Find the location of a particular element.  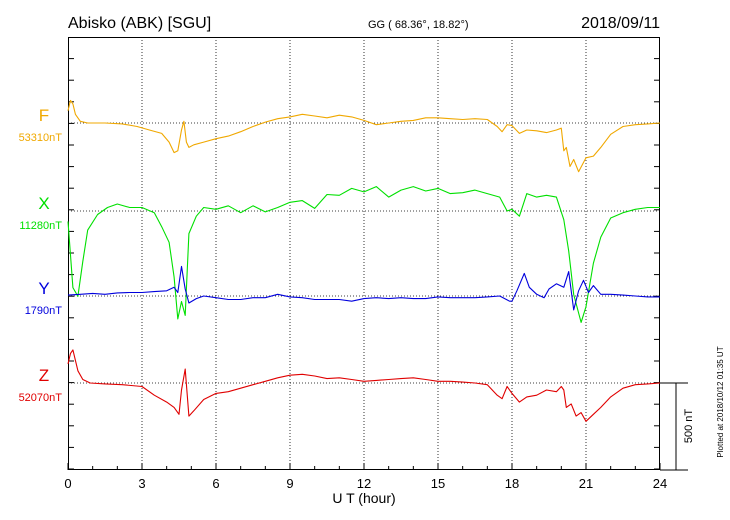

x-tick-label-18: 18 is located at coordinates (512, 483).